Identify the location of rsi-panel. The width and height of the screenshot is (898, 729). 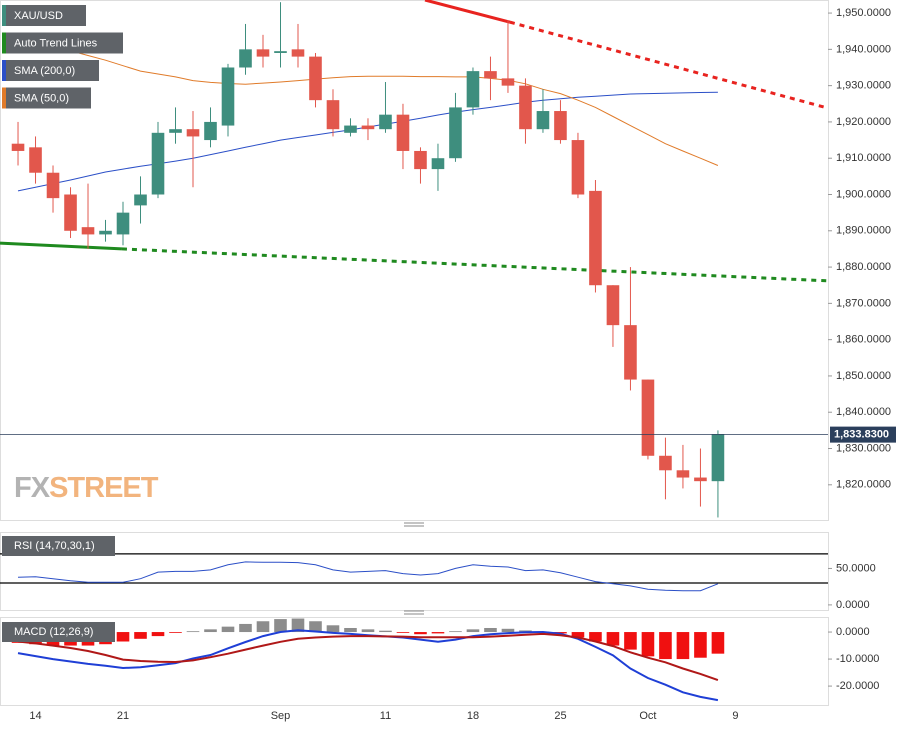
(414, 571).